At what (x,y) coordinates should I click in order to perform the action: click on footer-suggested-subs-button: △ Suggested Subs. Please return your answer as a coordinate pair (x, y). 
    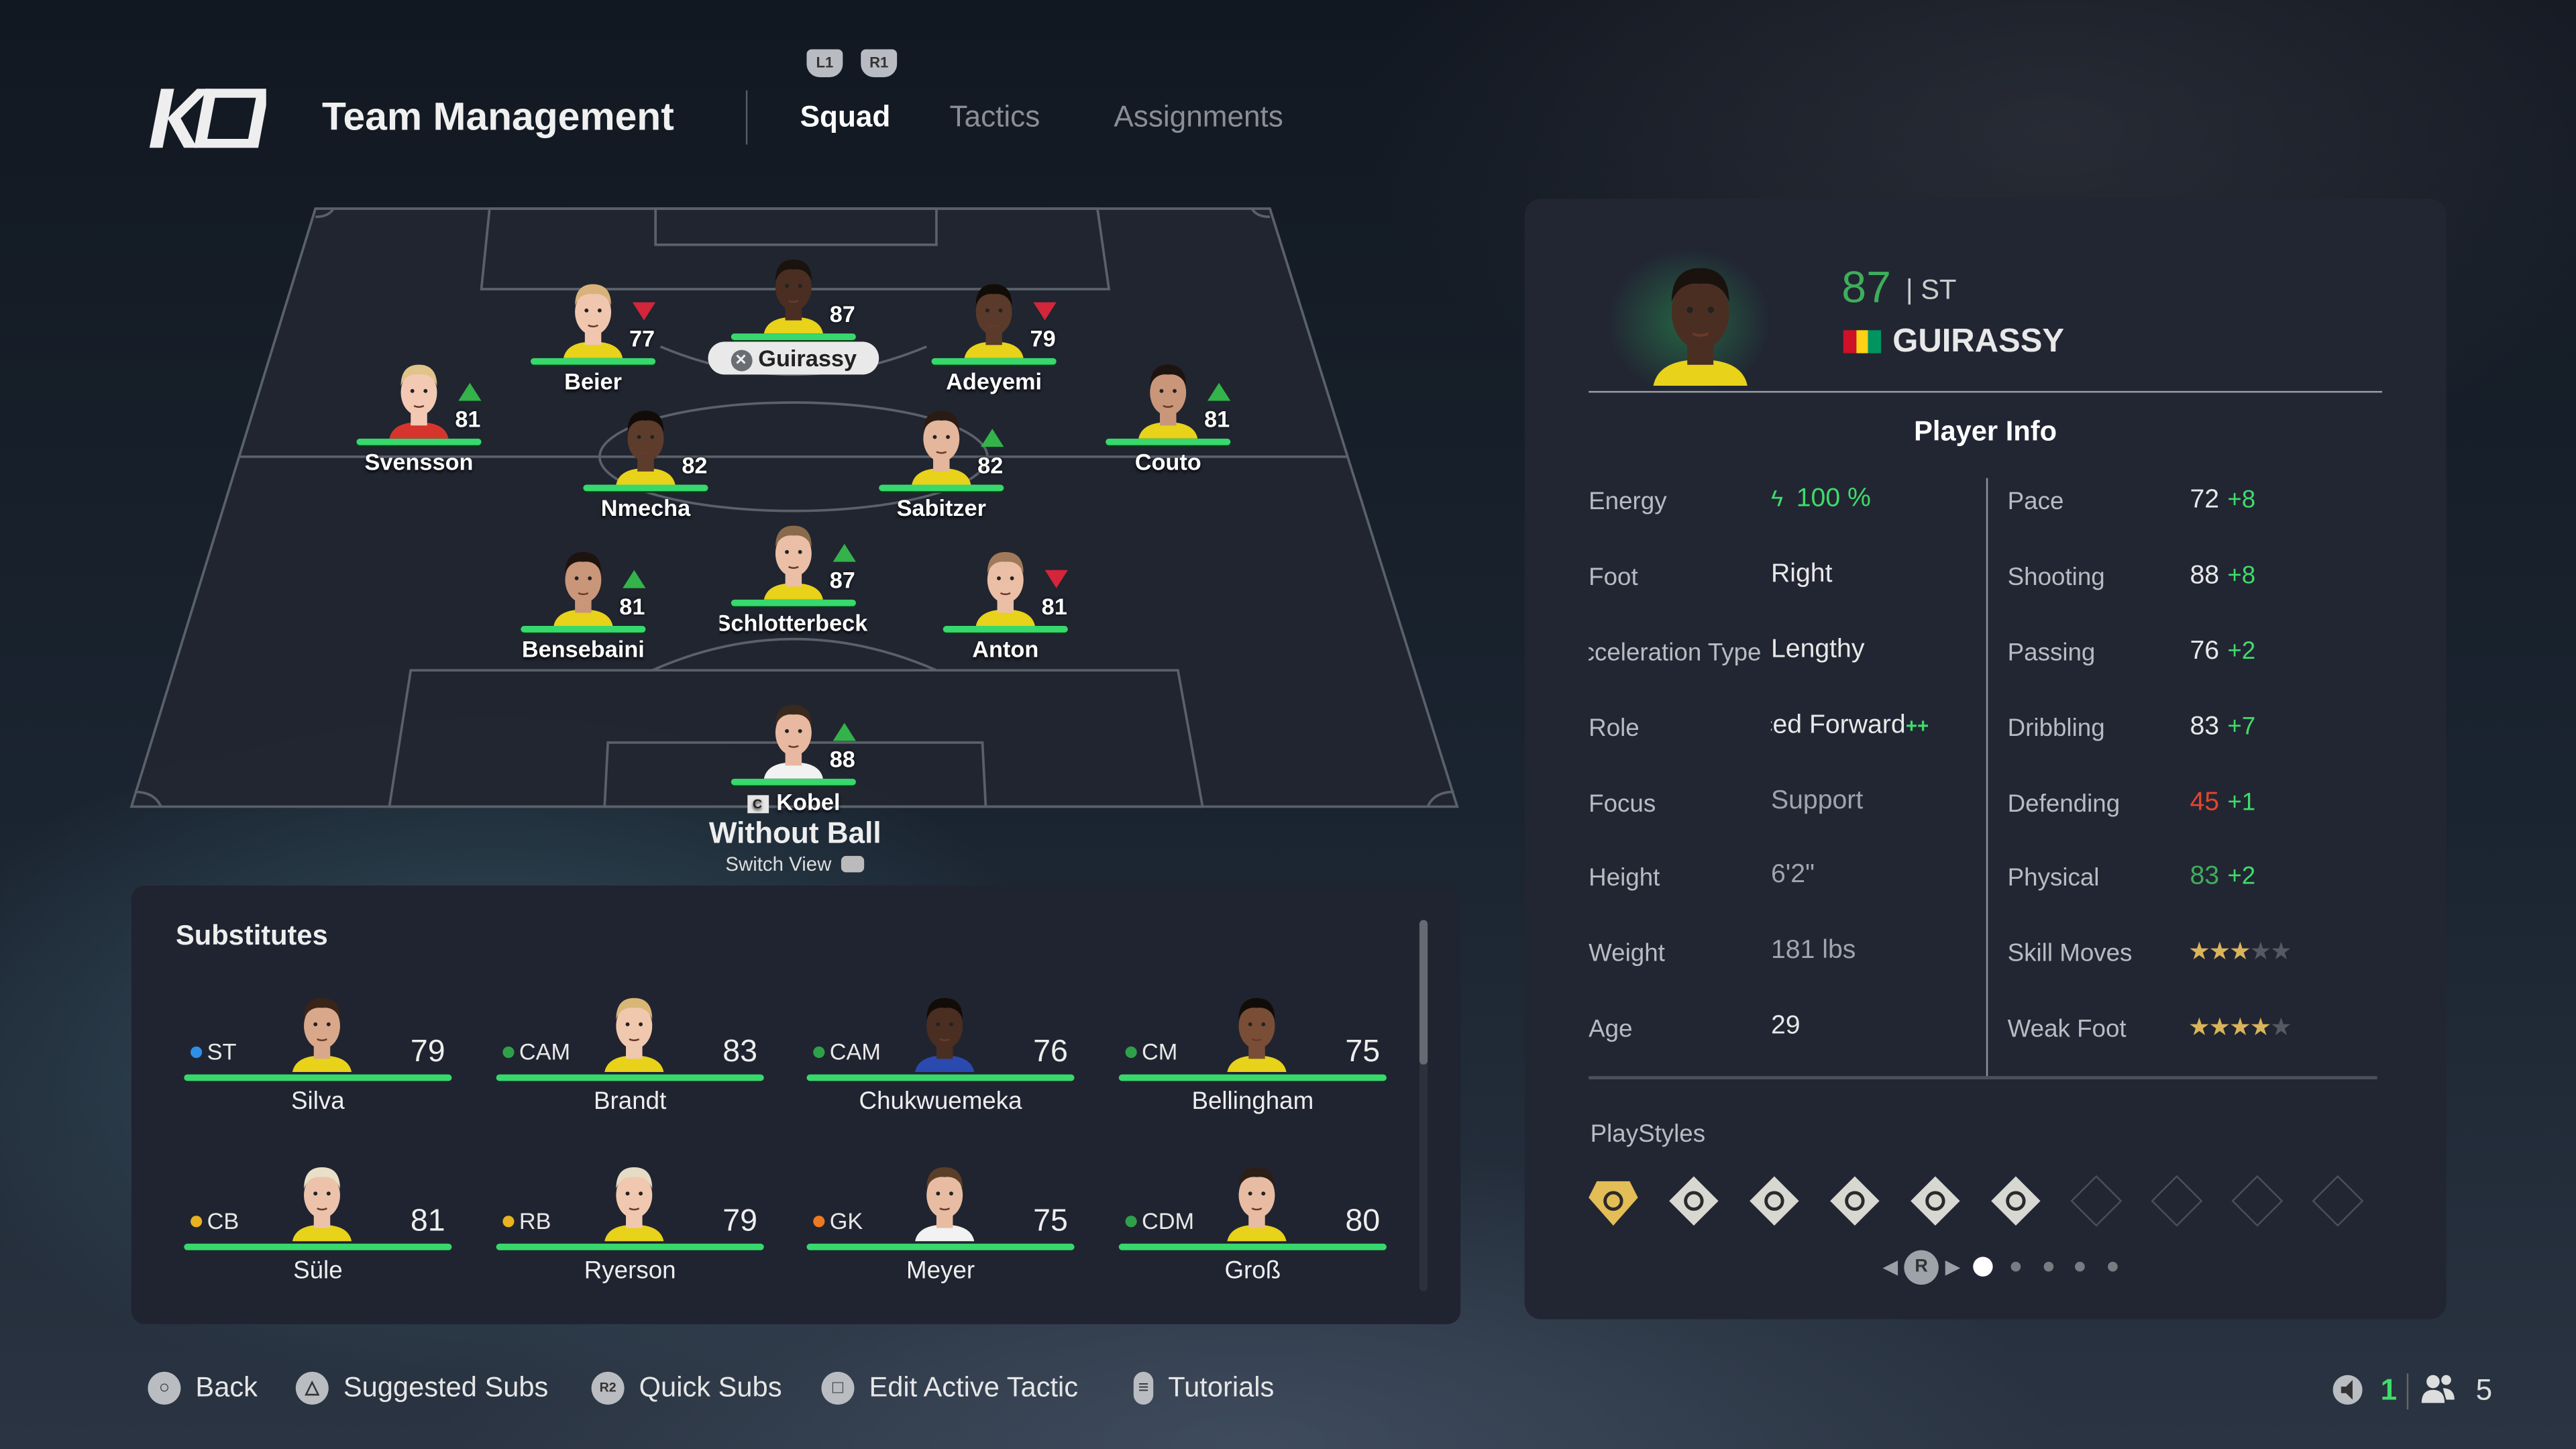
    Looking at the image, I should click on (421, 1388).